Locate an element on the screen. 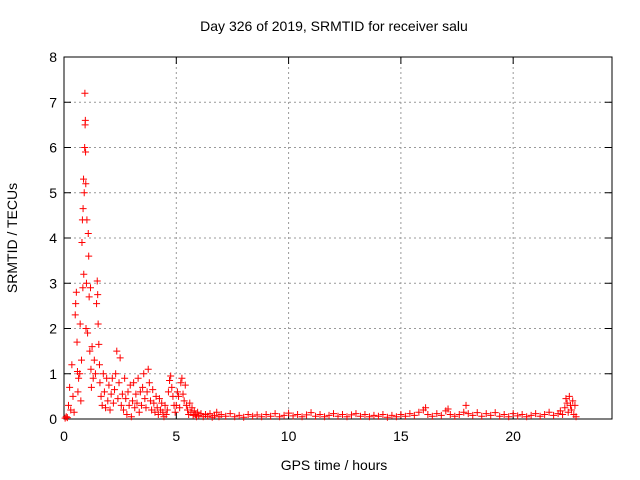  x-tick-label: 20 is located at coordinates (513, 436).